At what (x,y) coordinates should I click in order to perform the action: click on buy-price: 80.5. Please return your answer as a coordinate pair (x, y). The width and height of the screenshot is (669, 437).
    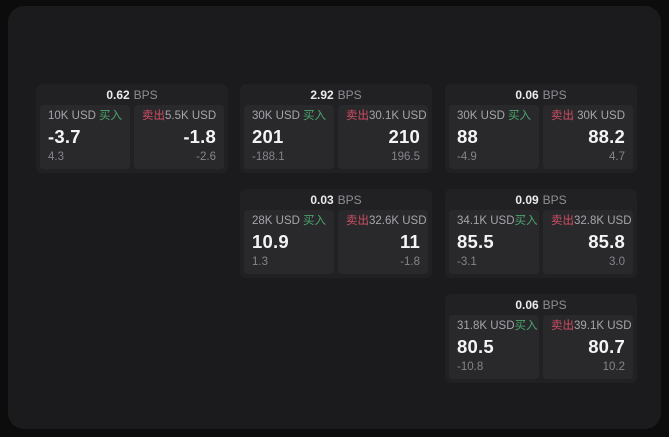
    Looking at the image, I should click on (475, 346).